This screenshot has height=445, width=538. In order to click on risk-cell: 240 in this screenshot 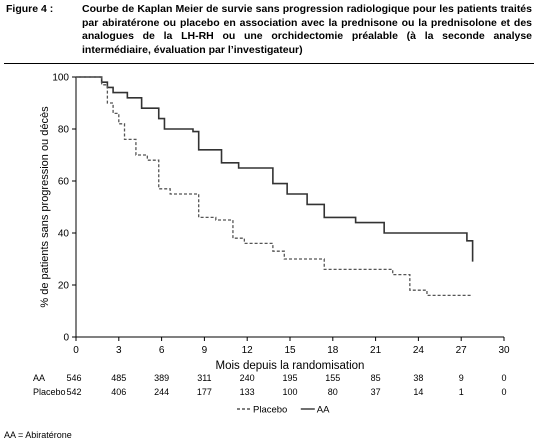, I will do `click(247, 378)`.